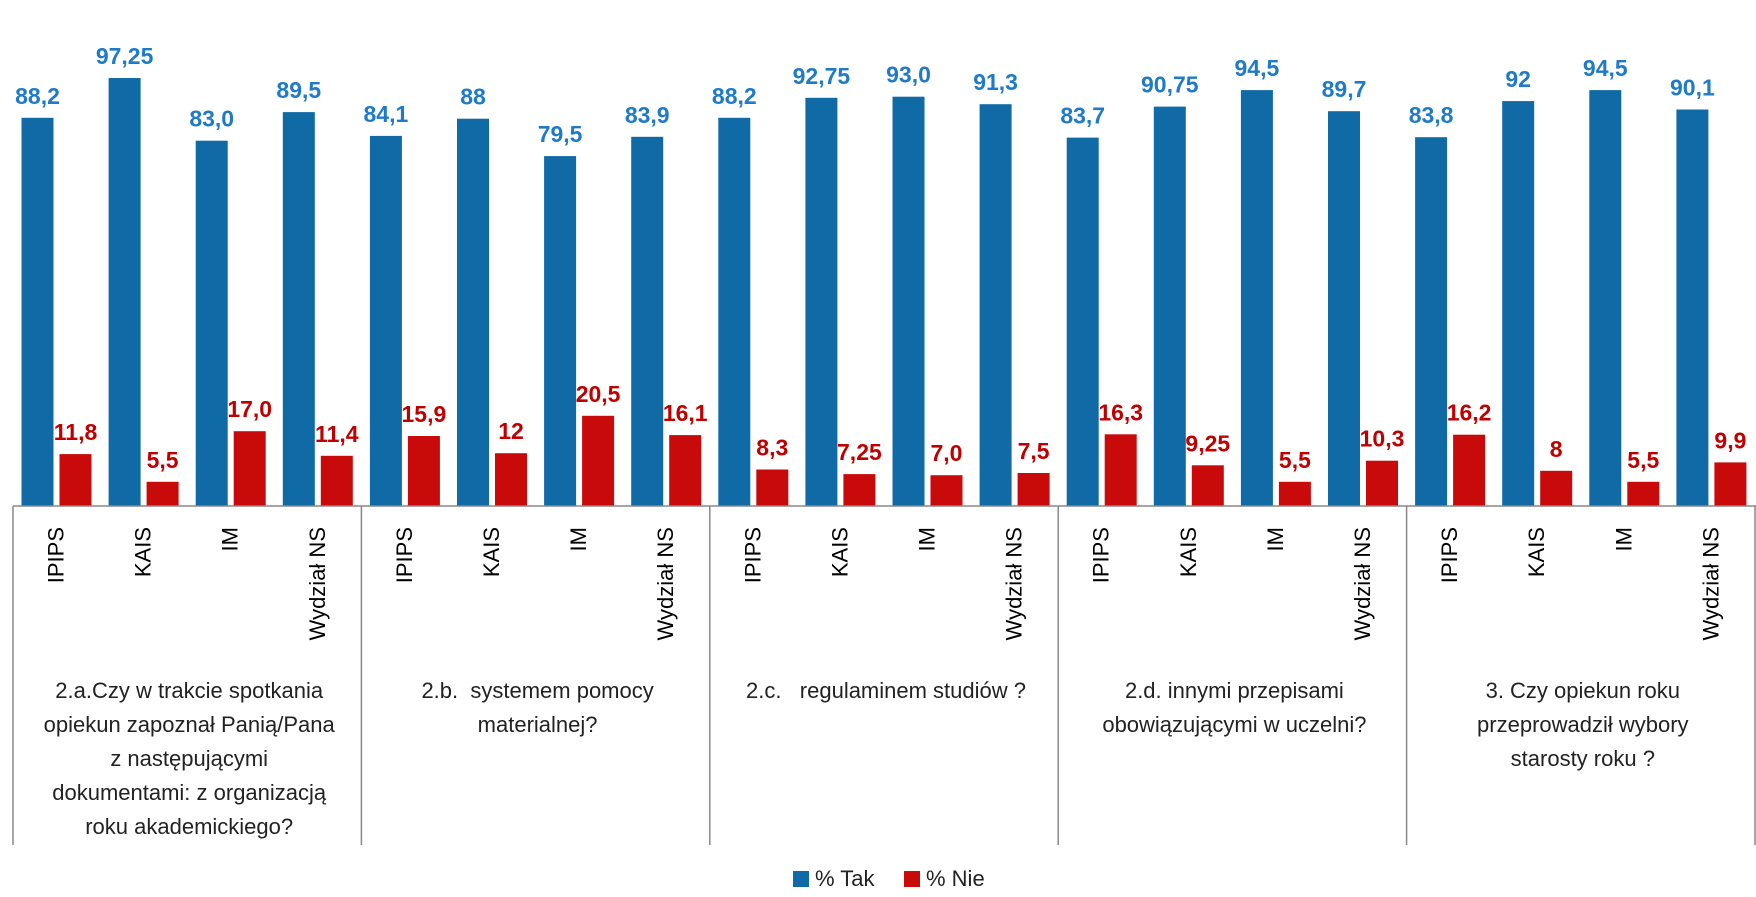 The image size is (1756, 897). What do you see at coordinates (1518, 79) in the screenshot?
I see `label-tak-17: 92` at bounding box center [1518, 79].